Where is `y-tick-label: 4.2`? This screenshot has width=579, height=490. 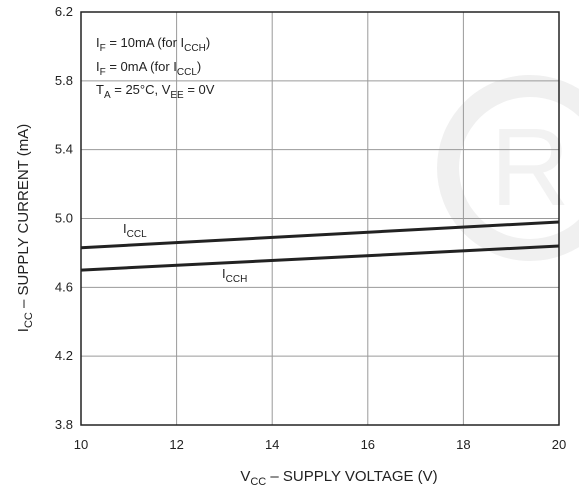 y-tick-label: 4.2 is located at coordinates (64, 355).